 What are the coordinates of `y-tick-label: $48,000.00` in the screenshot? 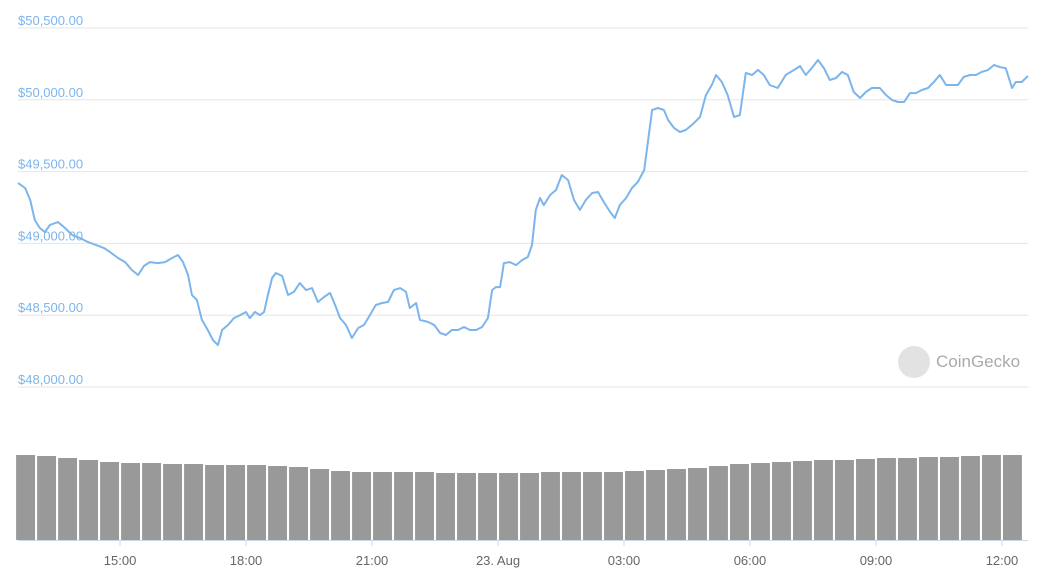 It's located at (50, 379).